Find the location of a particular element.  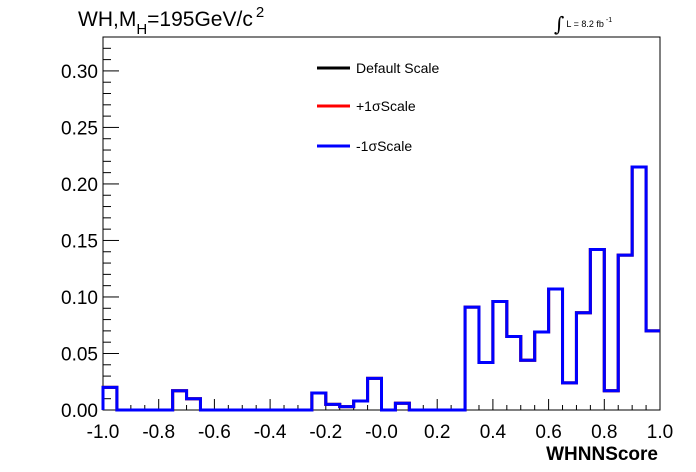

x-tick-label: -0.2 is located at coordinates (325, 432).